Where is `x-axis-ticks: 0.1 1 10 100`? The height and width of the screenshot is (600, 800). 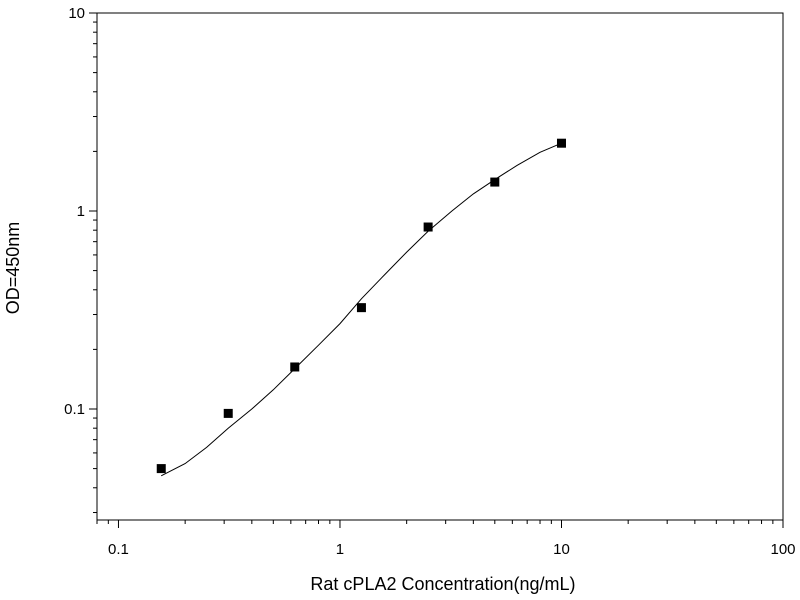 x-axis-ticks: 0.1 1 10 100 is located at coordinates (446, 539).